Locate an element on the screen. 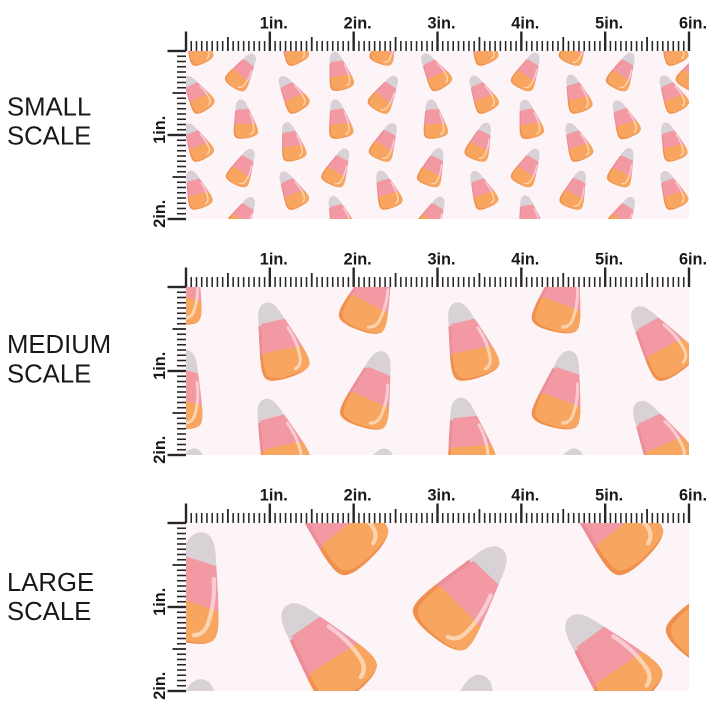  svg-text:LARGESCALE: LARGE SCALE is located at coordinates (50, 597).